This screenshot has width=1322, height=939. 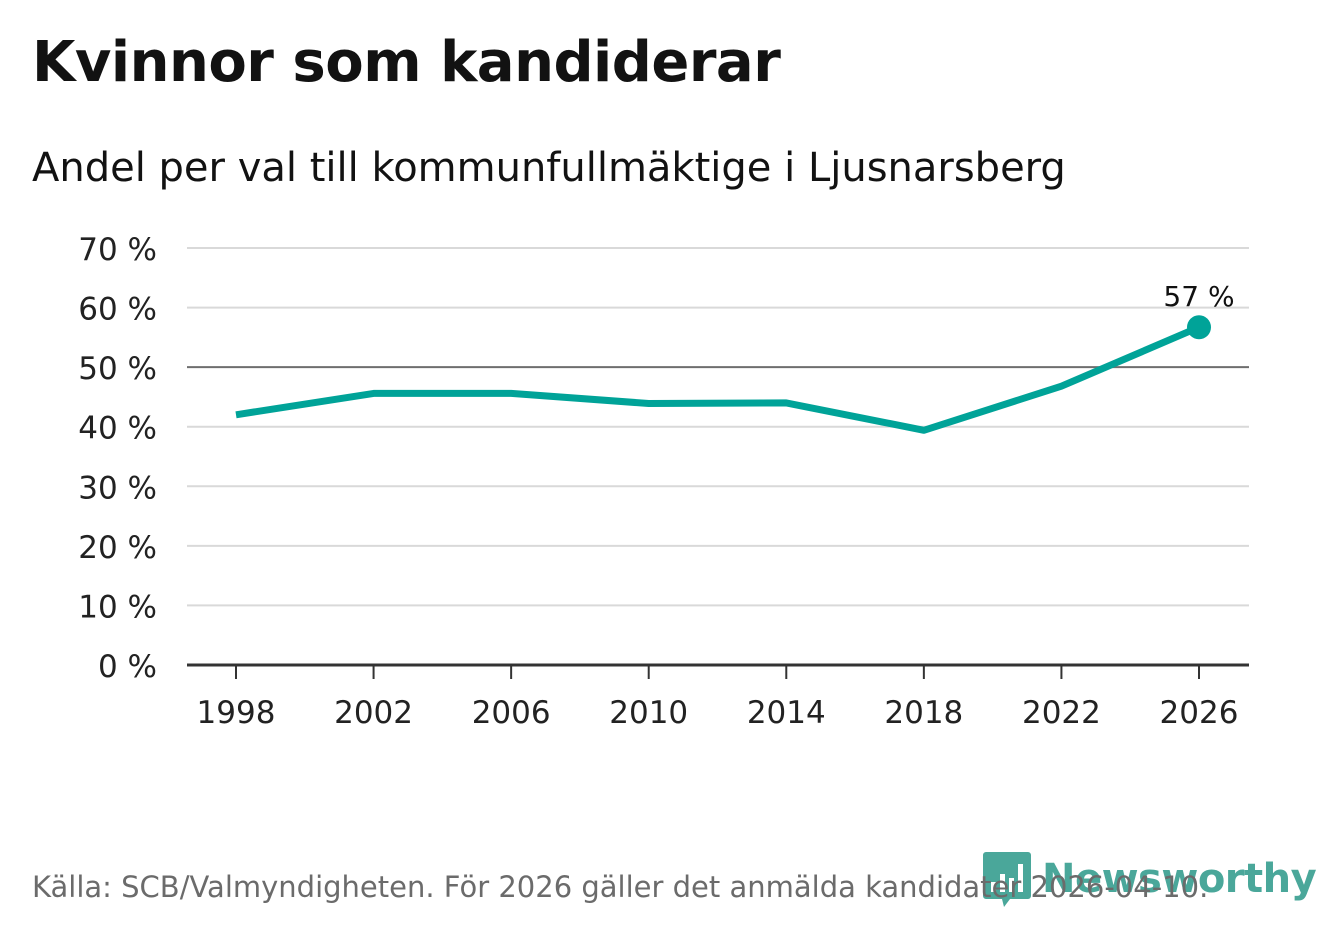 I want to click on x-axis, so click(x=718, y=671).